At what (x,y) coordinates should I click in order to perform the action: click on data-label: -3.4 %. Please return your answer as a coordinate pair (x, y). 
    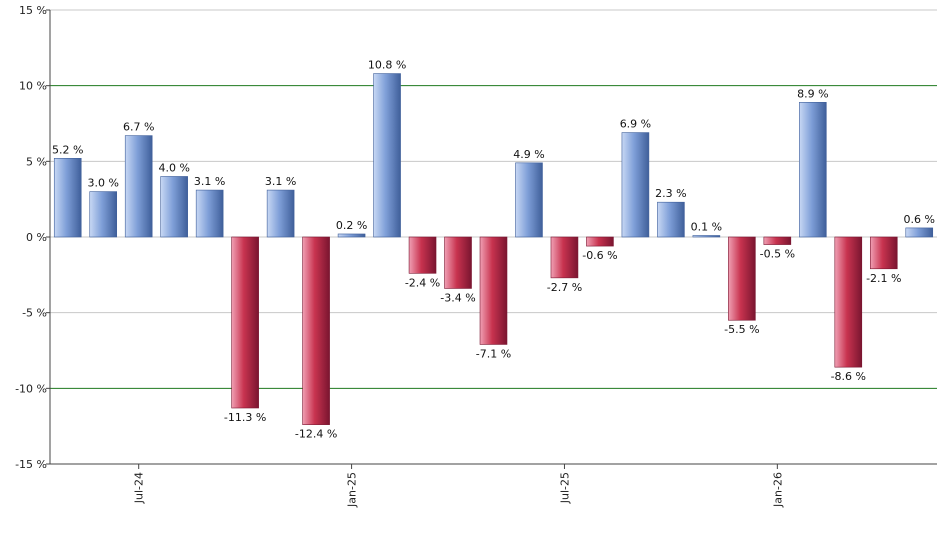
    Looking at the image, I should click on (457, 297).